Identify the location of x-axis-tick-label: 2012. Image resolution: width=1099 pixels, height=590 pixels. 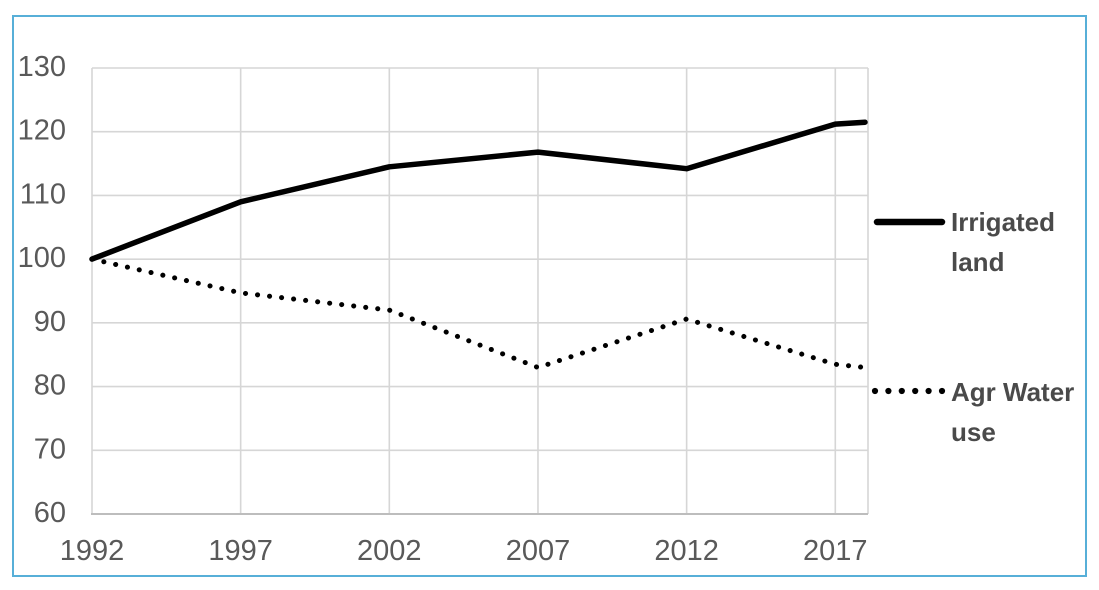
(686, 551).